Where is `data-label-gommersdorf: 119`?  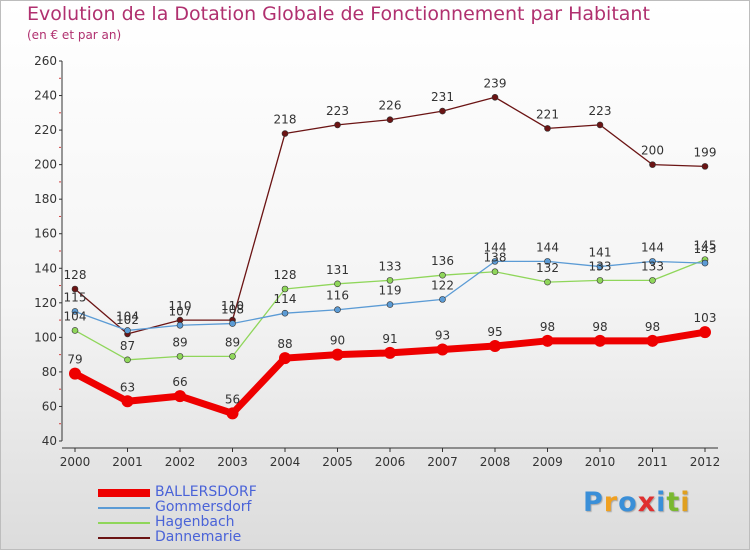
data-label-gommersdorf: 119 is located at coordinates (390, 291).